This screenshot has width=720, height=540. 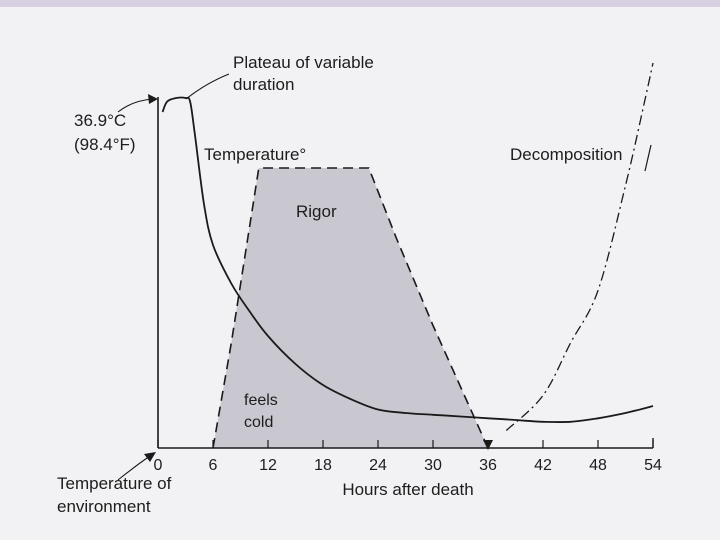 What do you see at coordinates (488, 465) in the screenshot?
I see `x-tick-label: 36` at bounding box center [488, 465].